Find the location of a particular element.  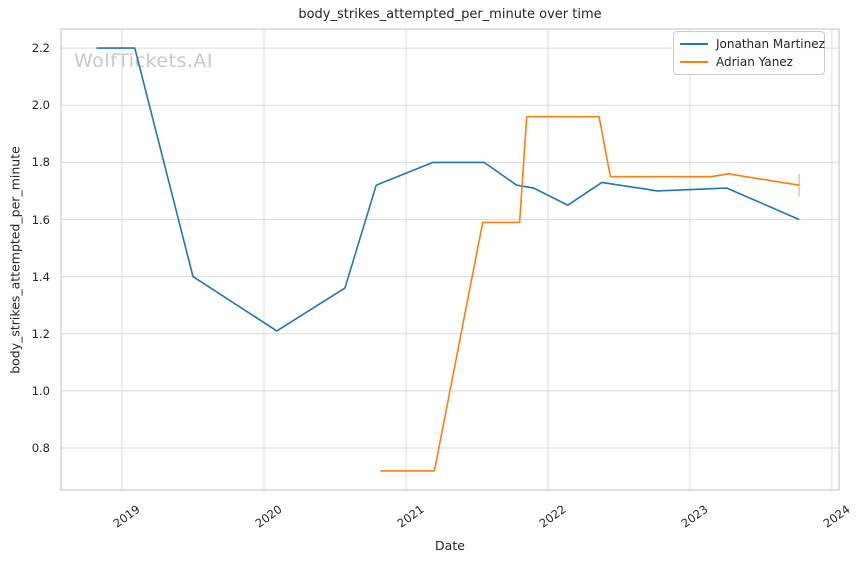

legend-item-adrian-yanez: Adrian Yanez is located at coordinates (749, 62).